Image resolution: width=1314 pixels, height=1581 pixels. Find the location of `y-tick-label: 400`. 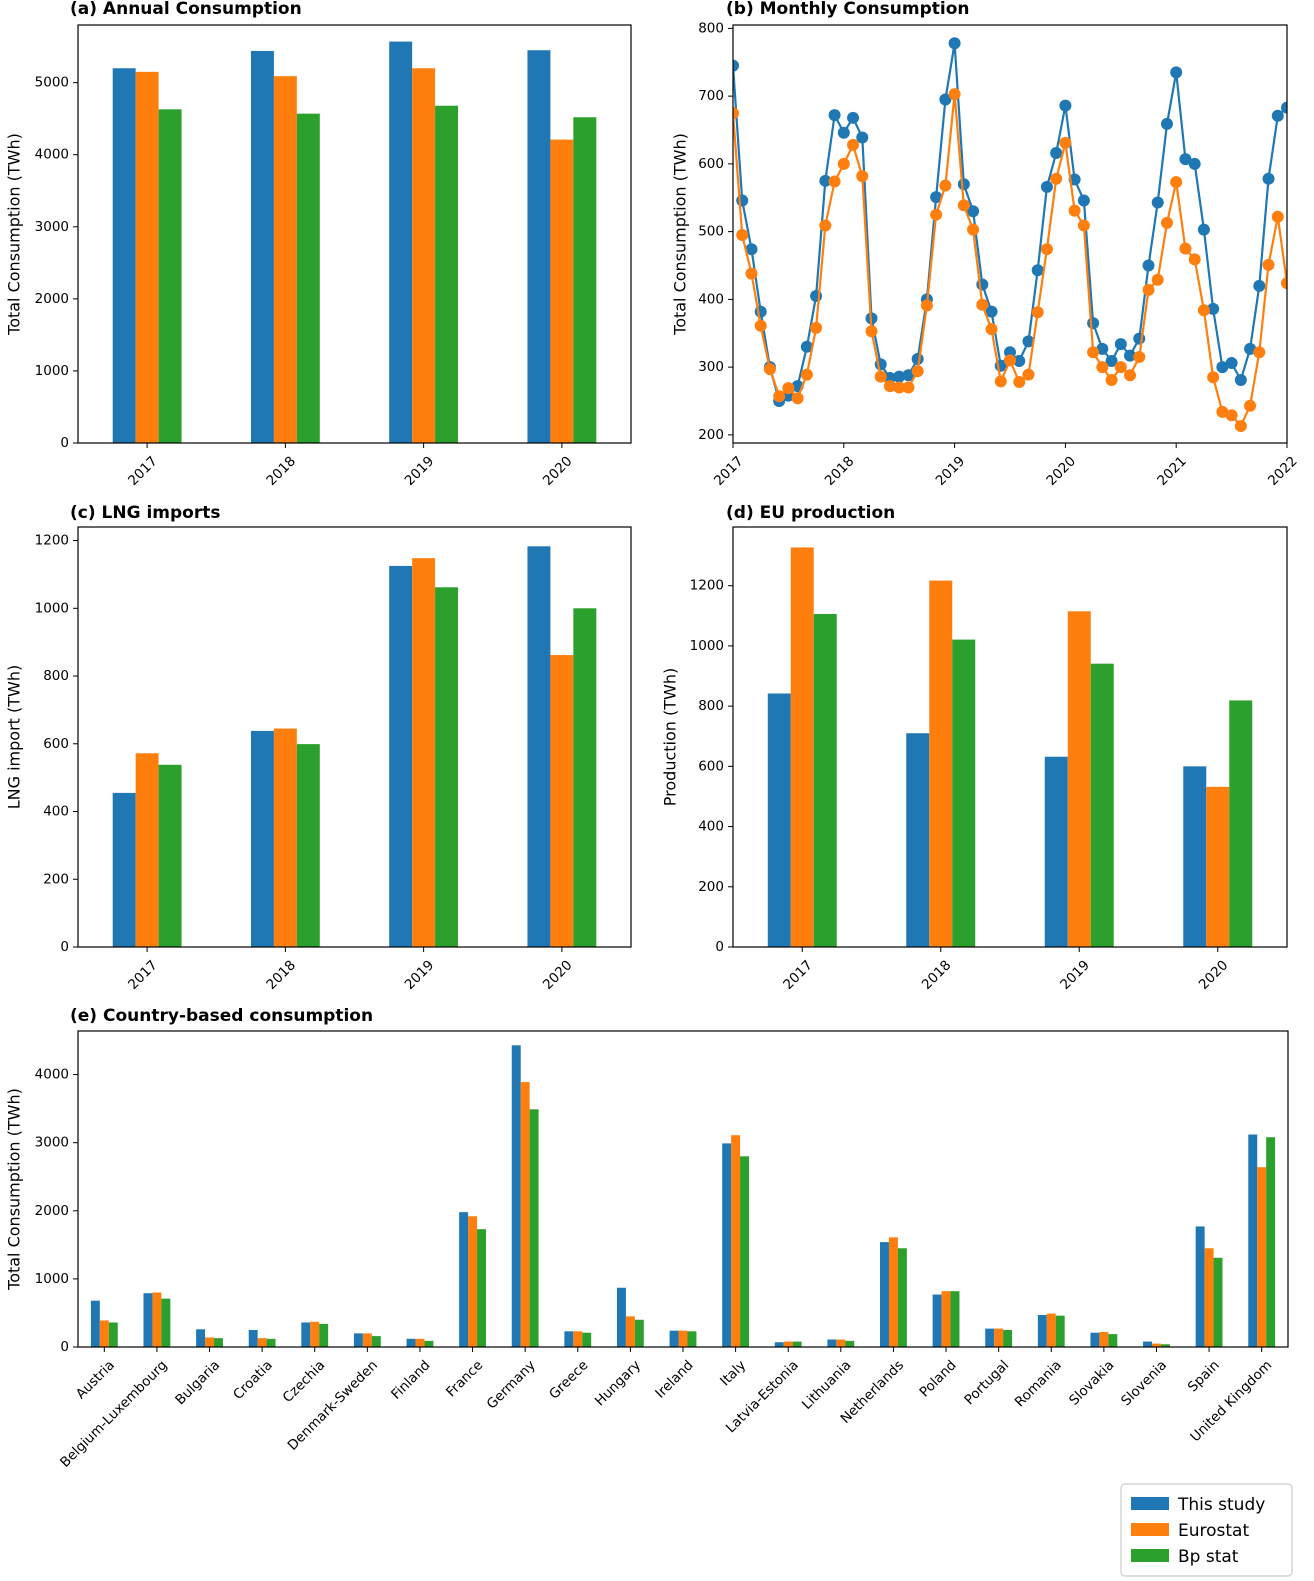

y-tick-label: 400 is located at coordinates (711, 827).